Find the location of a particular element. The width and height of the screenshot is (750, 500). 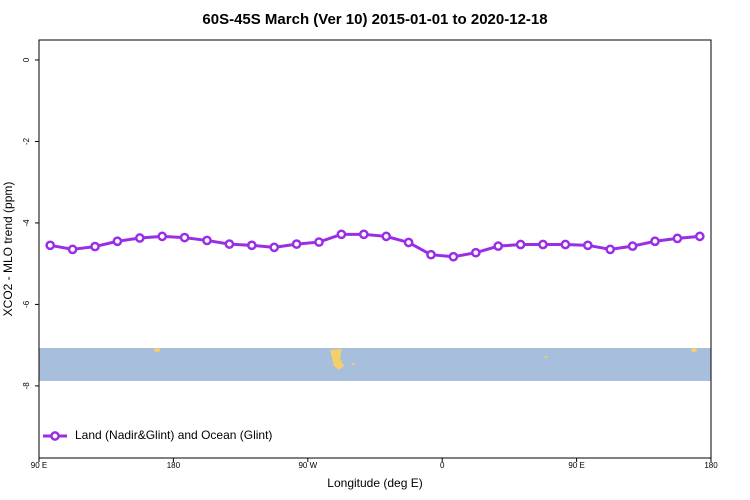

y-axis-label: XCO2 - MLO trend (ppm) is located at coordinates (8, 249).